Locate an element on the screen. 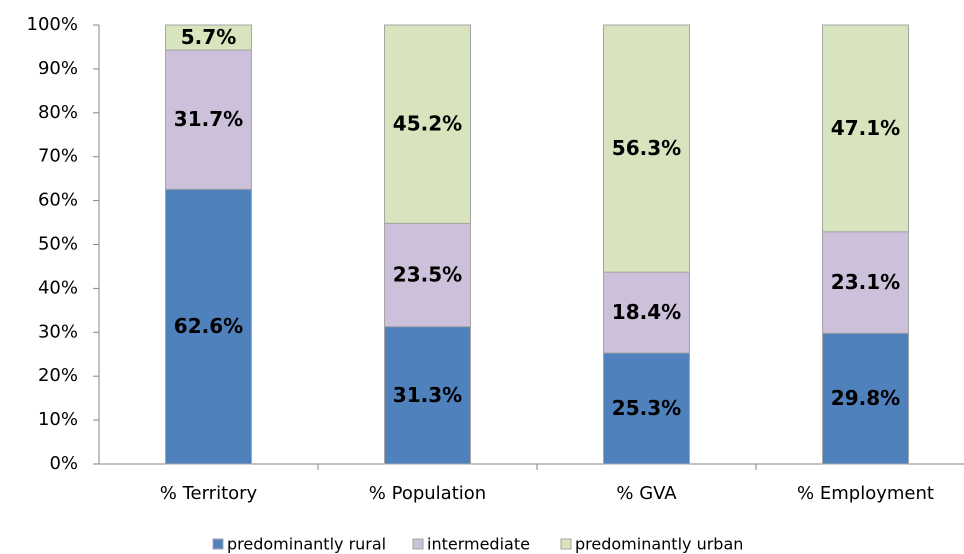 The image size is (964, 554). y-tick-label: 40% is located at coordinates (58, 287).